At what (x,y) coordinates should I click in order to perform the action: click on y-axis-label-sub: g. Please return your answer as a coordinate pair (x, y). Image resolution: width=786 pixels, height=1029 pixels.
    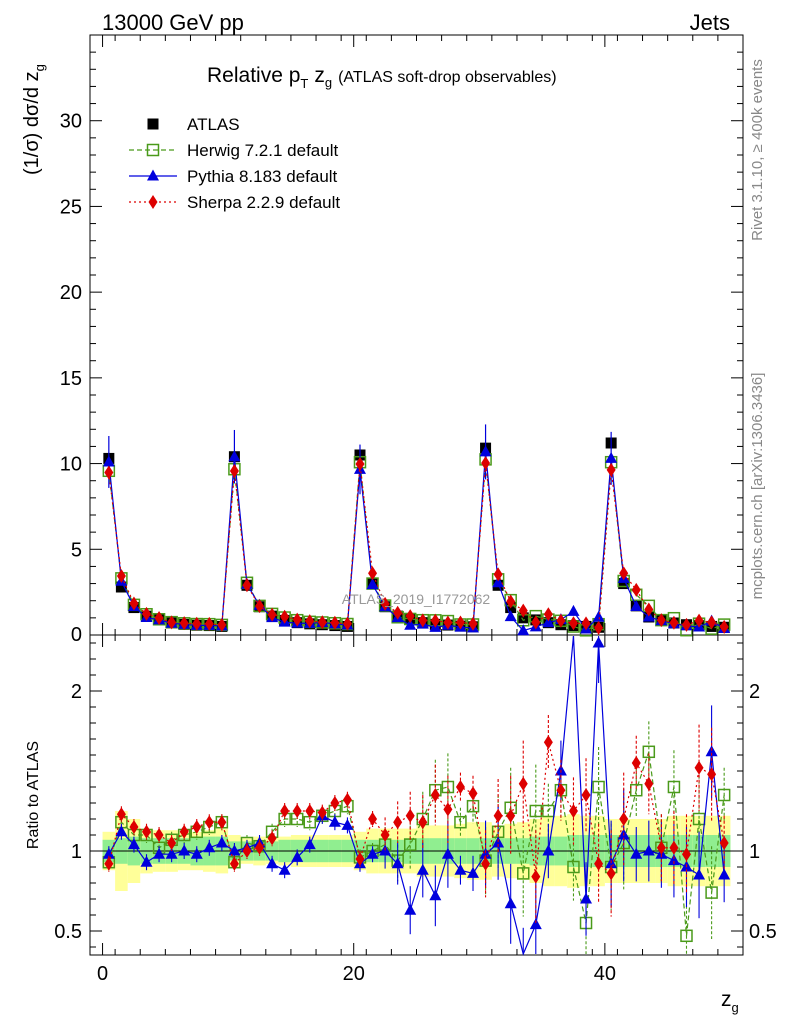
    Looking at the image, I should click on (39, 67).